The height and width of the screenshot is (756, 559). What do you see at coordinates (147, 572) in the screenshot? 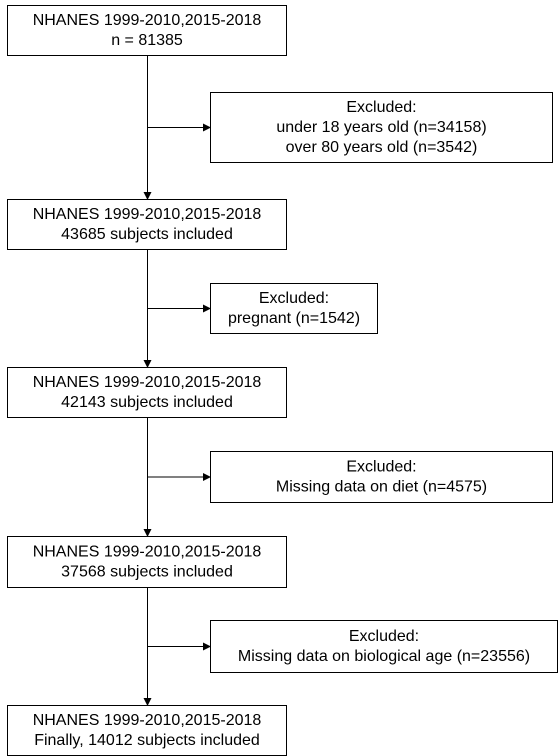
I see `node-box-text: 37568 subjects included` at bounding box center [147, 572].